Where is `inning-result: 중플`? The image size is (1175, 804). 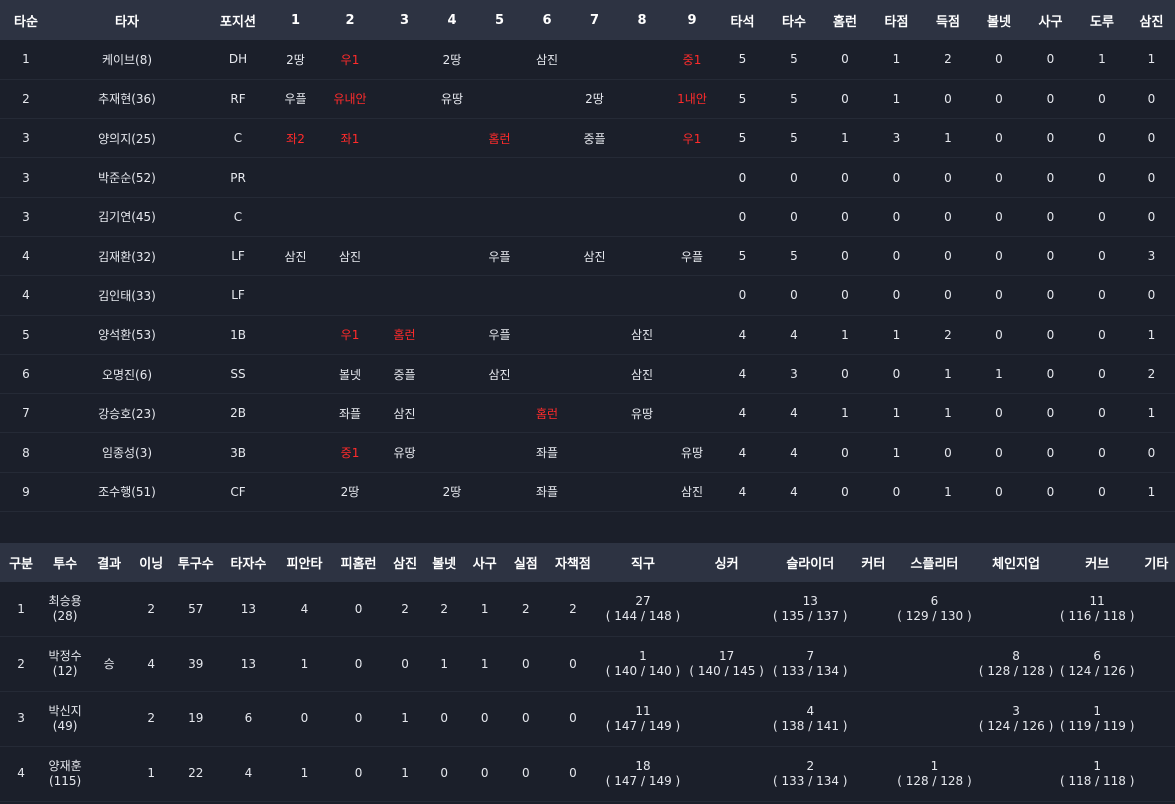 inning-result: 중플 is located at coordinates (594, 138).